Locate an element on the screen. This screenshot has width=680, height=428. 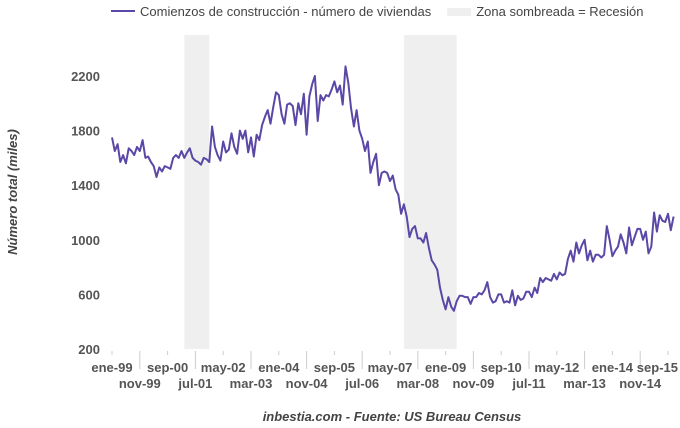
legend-shade-swatch is located at coordinates (459, 12).